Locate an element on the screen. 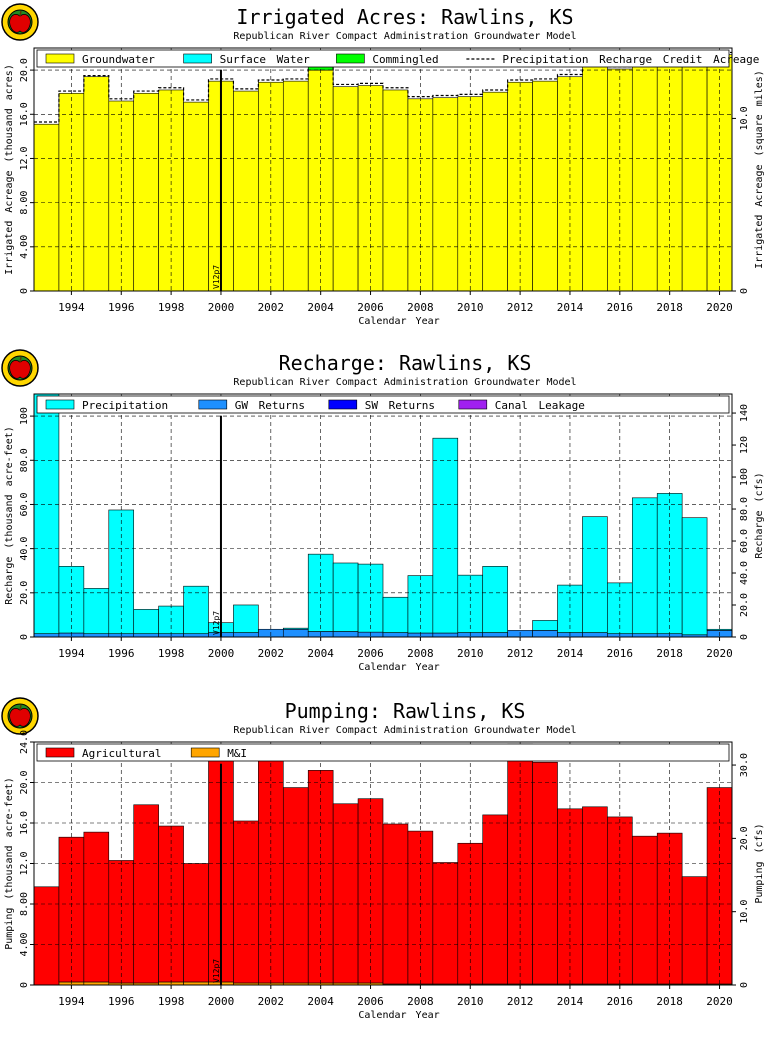  y2-tick-label-2: 40.0 is located at coordinates (744, 573).